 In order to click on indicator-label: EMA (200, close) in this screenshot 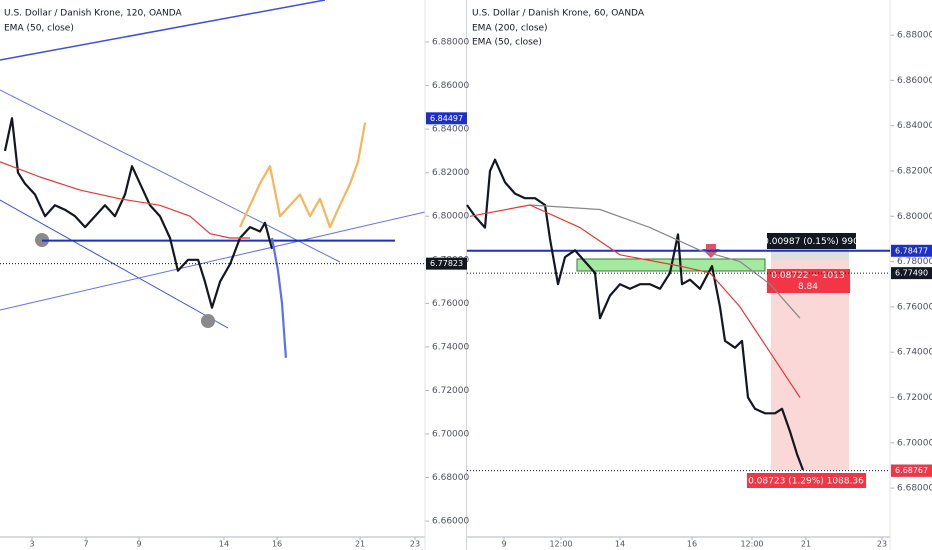, I will do `click(510, 29)`.